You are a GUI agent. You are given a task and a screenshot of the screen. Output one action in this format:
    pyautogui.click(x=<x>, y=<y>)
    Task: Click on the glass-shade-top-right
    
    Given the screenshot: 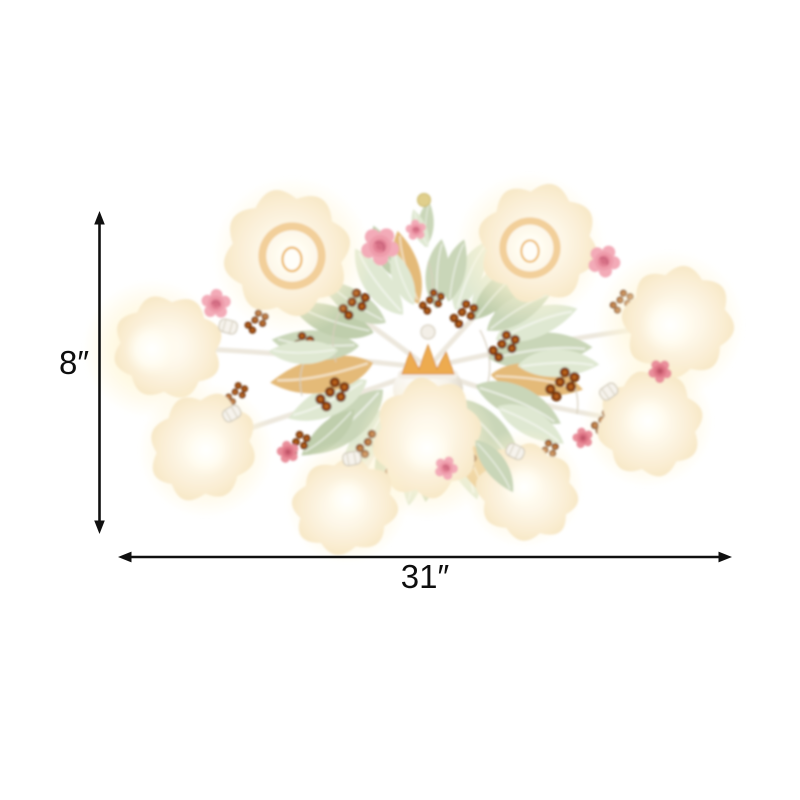 What is the action you would take?
    pyautogui.click(x=530, y=248)
    